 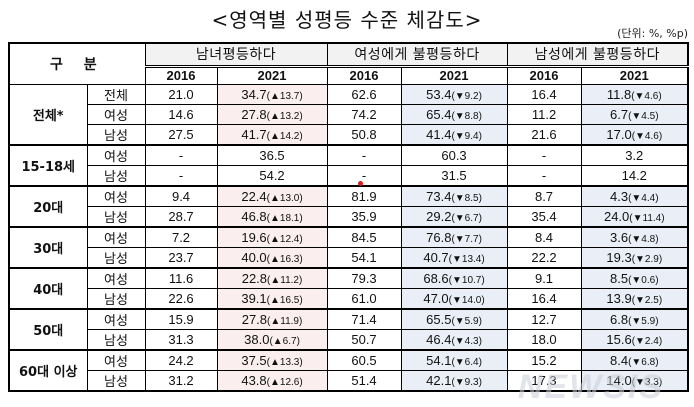 I want to click on value-2016: 7.2, so click(x=181, y=236).